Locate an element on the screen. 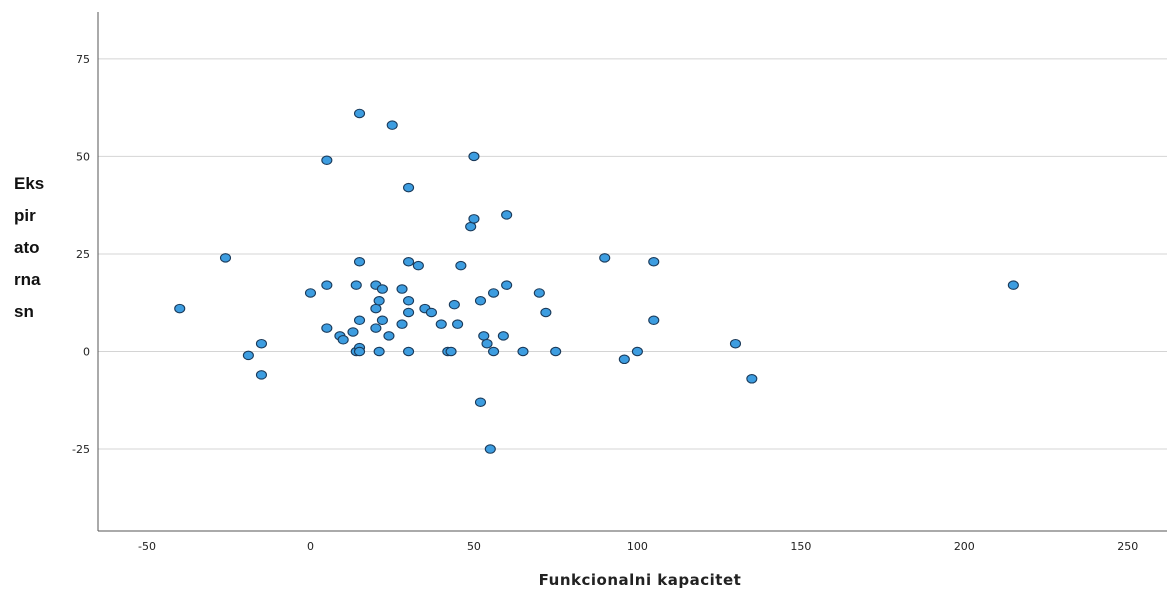 This screenshot has width=1167, height=590. x-tick-label: -50 is located at coordinates (147, 546).